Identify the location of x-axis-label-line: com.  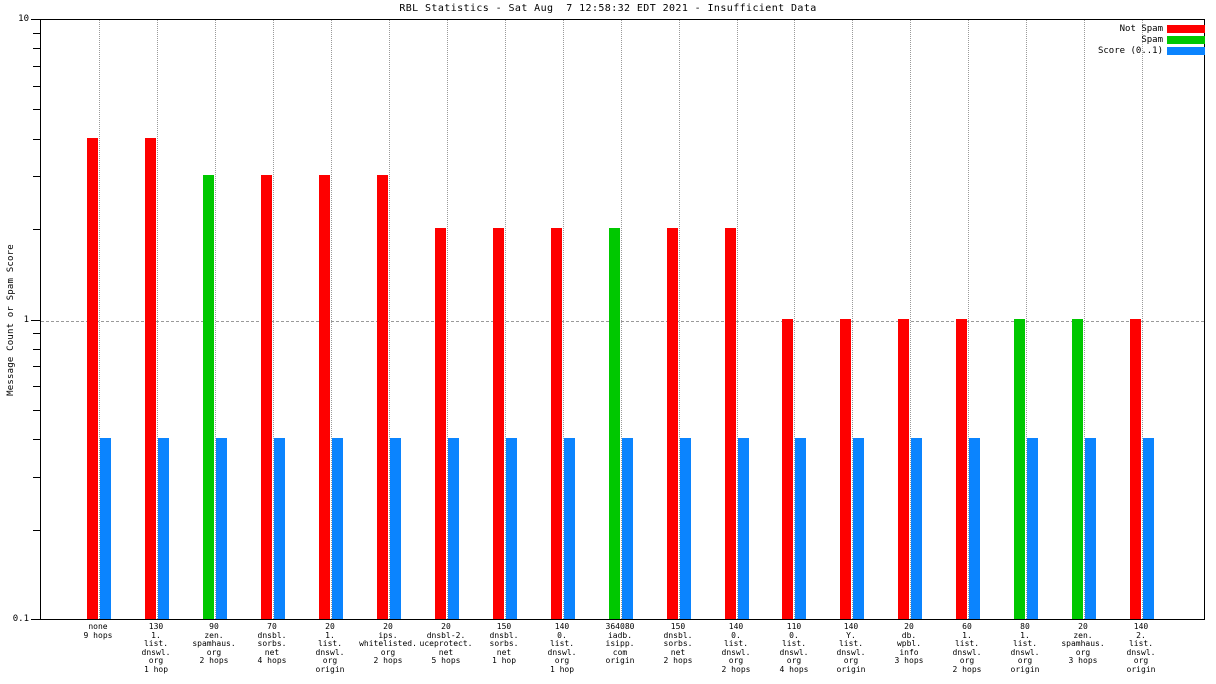
(620, 652).